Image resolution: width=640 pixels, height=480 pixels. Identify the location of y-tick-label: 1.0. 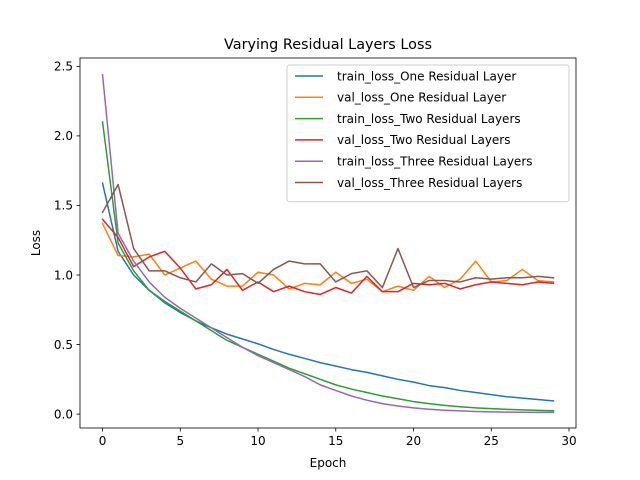
(63, 275).